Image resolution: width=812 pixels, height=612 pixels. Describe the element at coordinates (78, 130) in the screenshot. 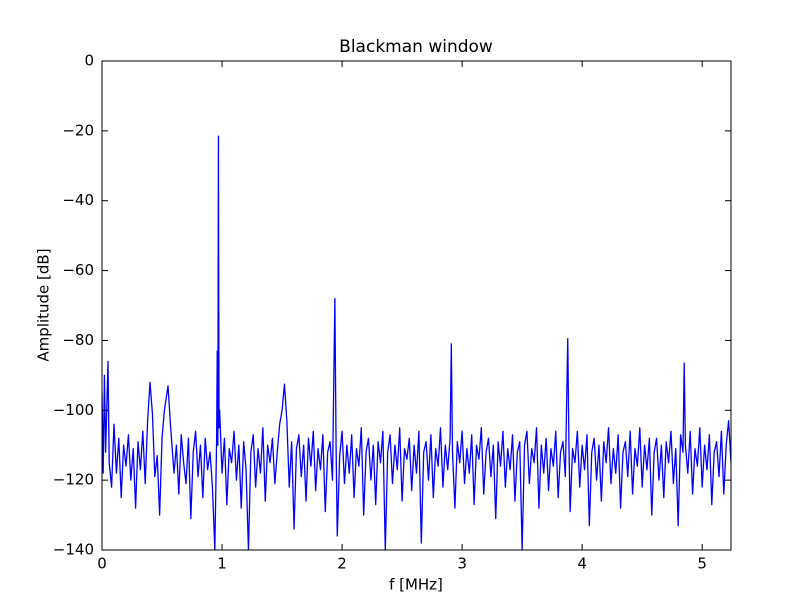

I see `y-tick-label: −20` at that location.